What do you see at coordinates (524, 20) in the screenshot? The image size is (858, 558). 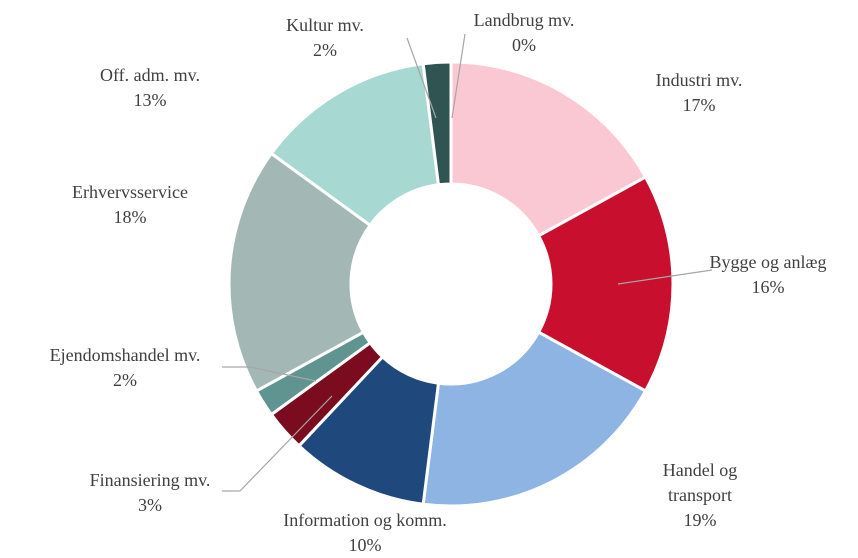 I see `category-label: Landbrug mv.` at bounding box center [524, 20].